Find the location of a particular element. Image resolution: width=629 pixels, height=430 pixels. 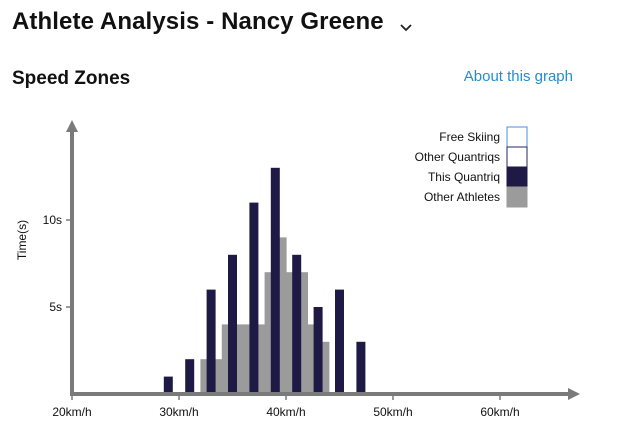

chevron-down-icon is located at coordinates (406, 23).